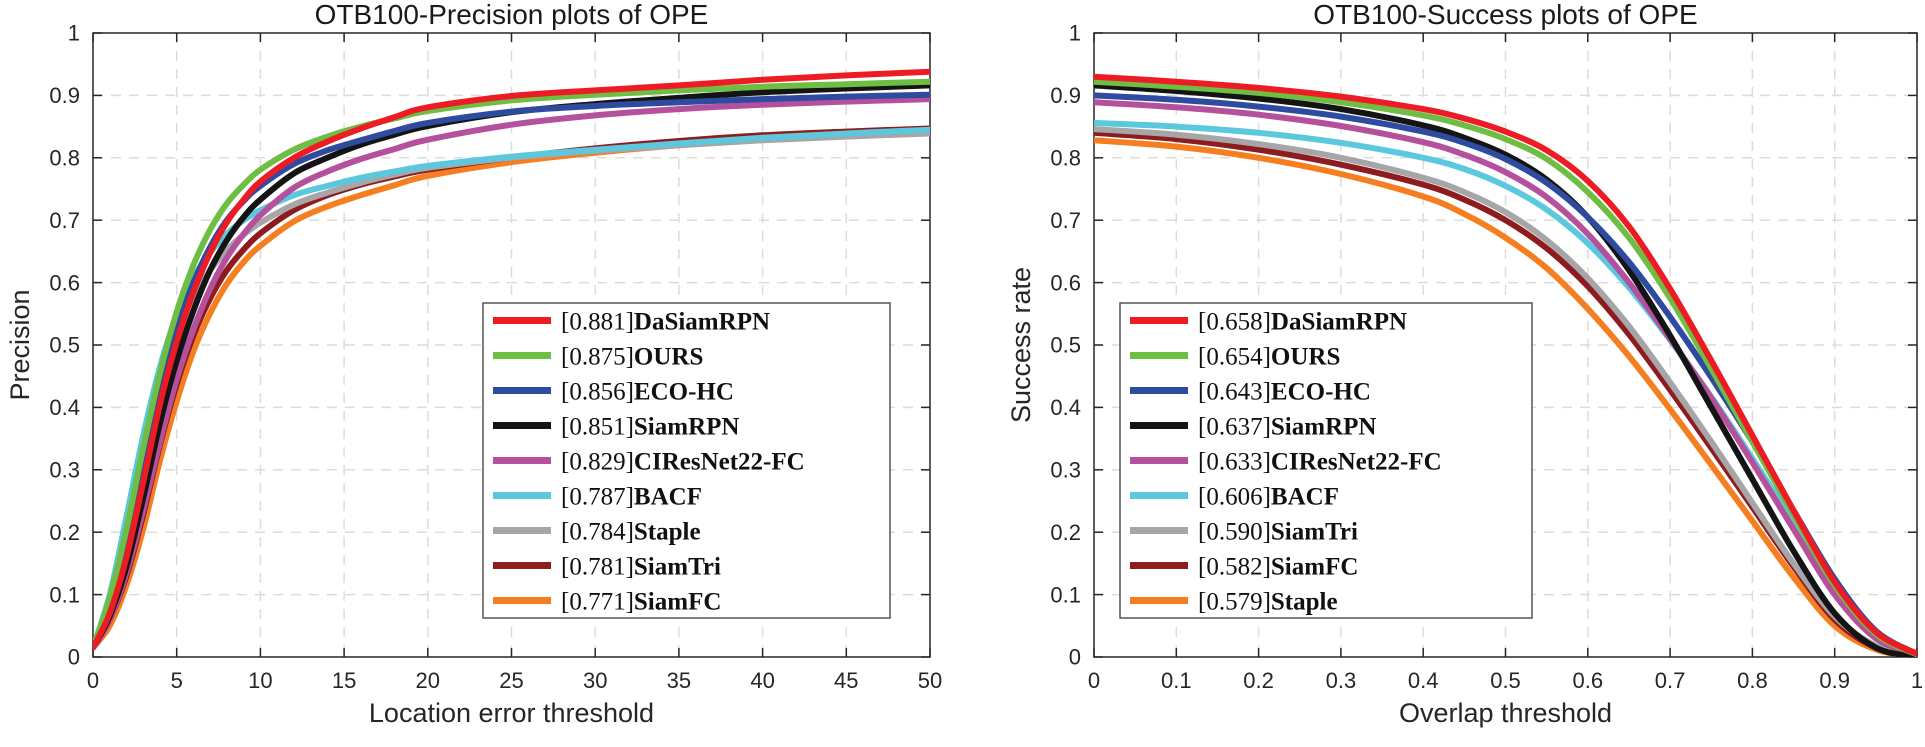 Image resolution: width=1925 pixels, height=747 pixels. I want to click on legend-entry-ours: [0.654]OURS, so click(1235, 356).